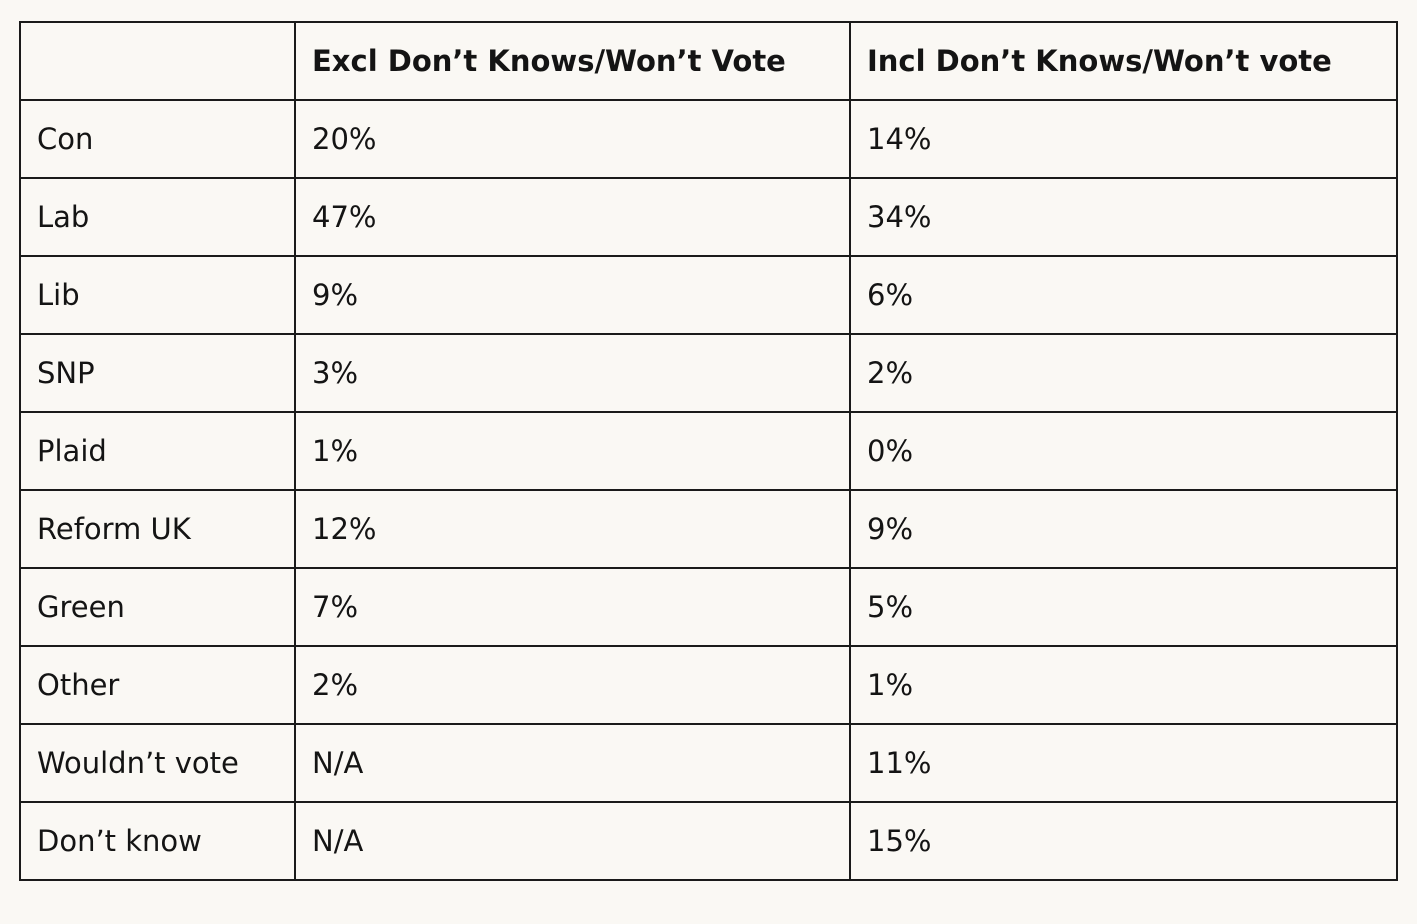 Image resolution: width=1417 pixels, height=924 pixels. I want to click on incl-cell: 14%, so click(1123, 139).